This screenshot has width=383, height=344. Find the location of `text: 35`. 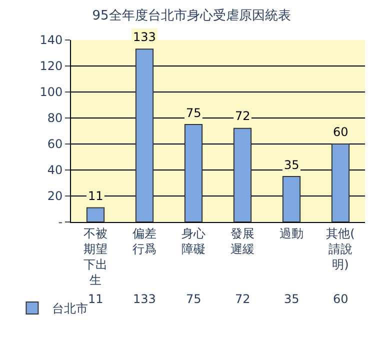

text: 35 is located at coordinates (292, 165).